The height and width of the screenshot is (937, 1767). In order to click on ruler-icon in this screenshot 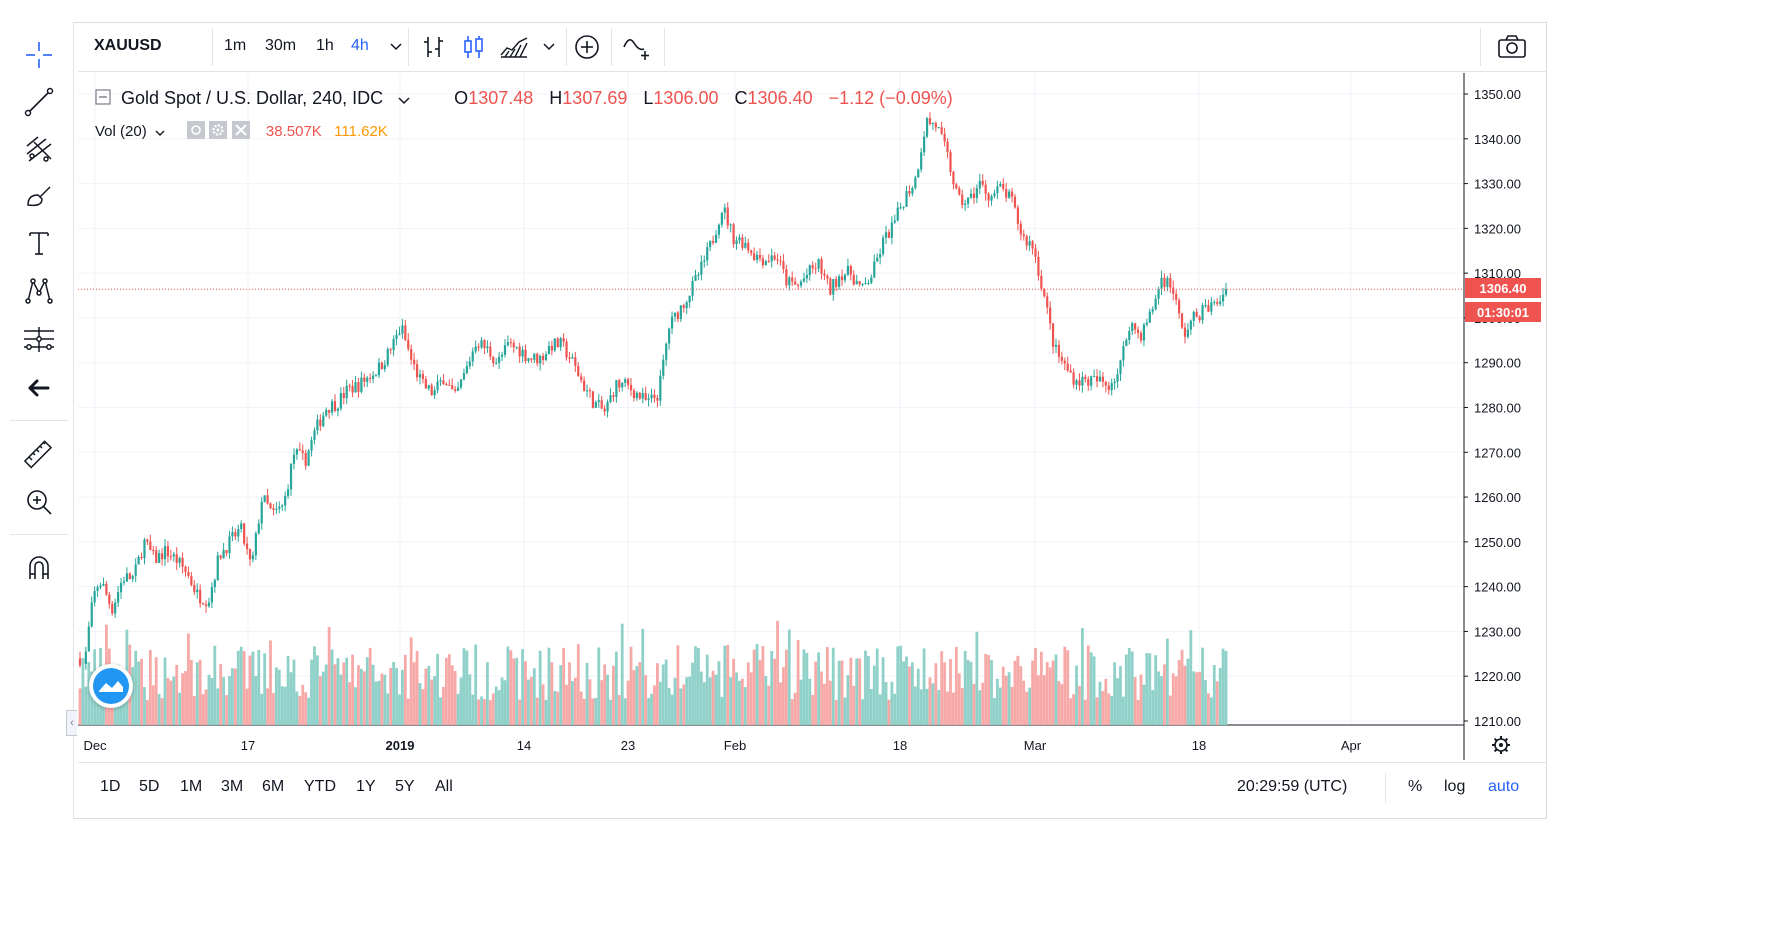, I will do `click(39, 454)`.